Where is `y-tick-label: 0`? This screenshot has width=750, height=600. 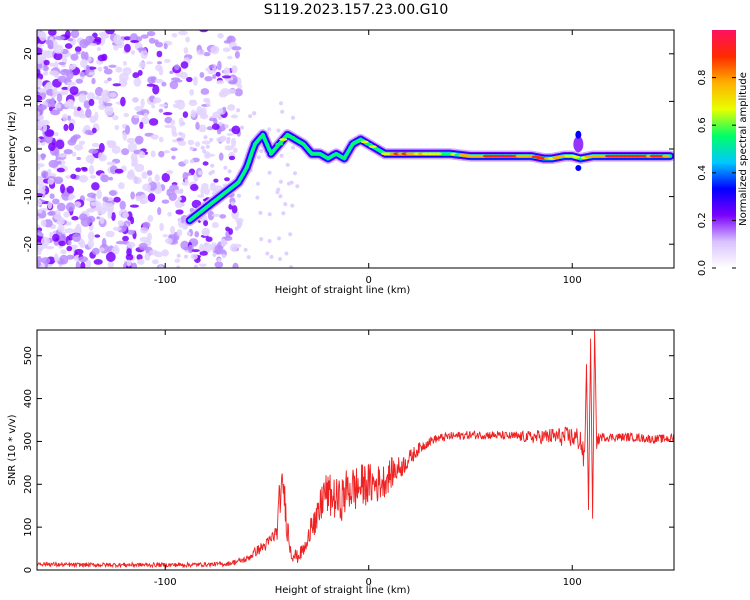 y-tick-label: 0 is located at coordinates (28, 570).